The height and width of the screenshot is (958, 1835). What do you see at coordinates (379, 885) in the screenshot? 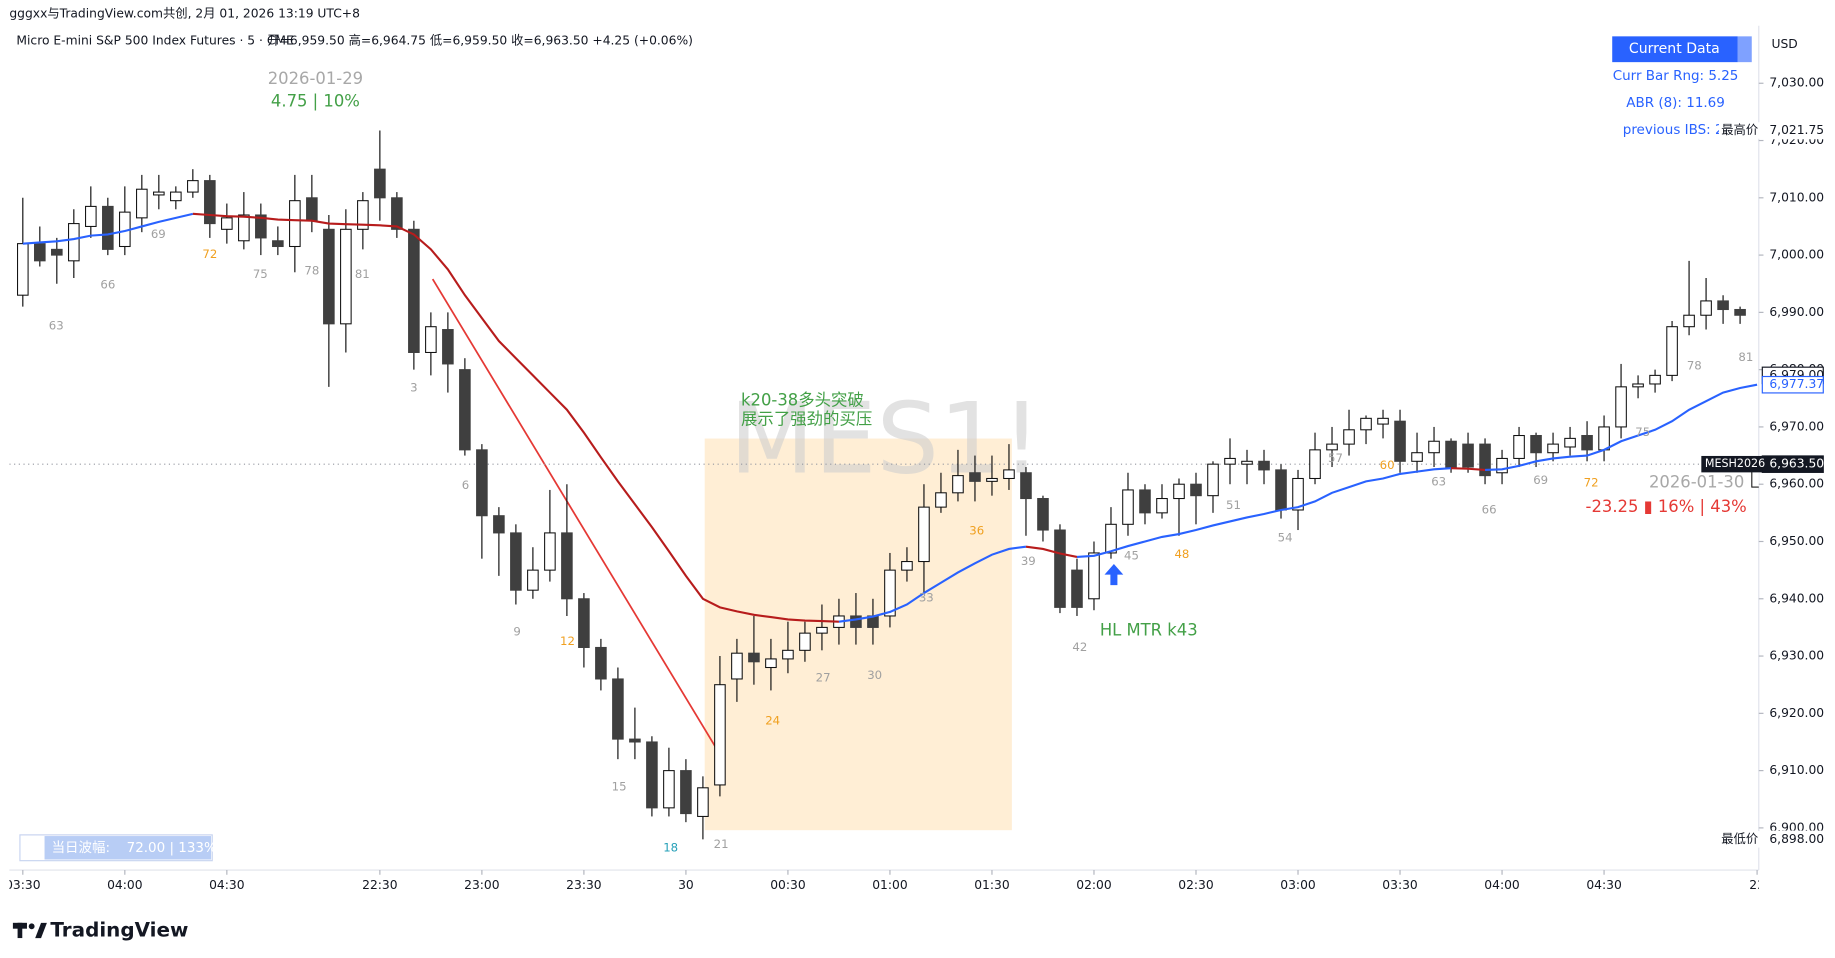
I see `x-tick-label: 22:30` at bounding box center [379, 885].